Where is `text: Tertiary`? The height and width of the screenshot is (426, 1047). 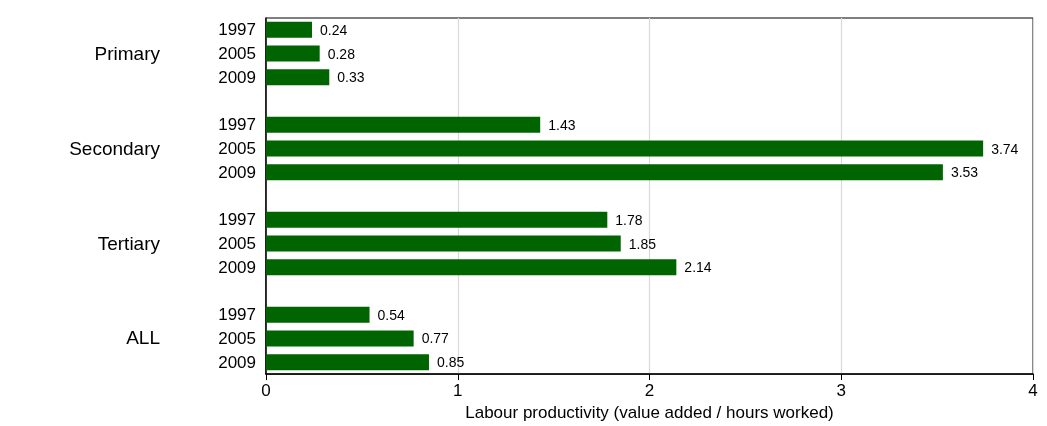
text: Tertiary is located at coordinates (129, 243).